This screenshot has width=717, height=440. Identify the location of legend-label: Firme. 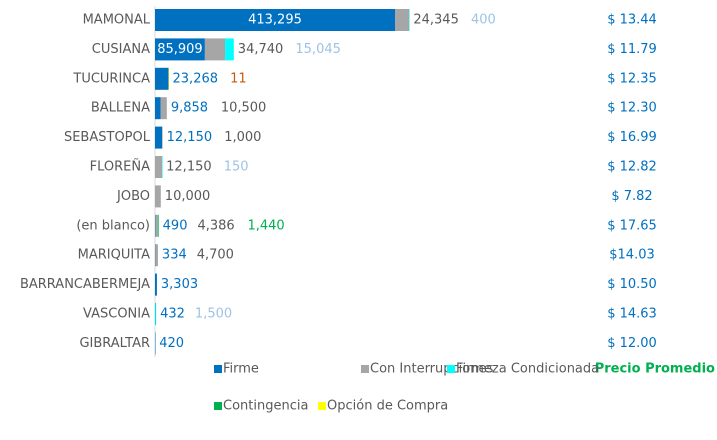
(241, 369).